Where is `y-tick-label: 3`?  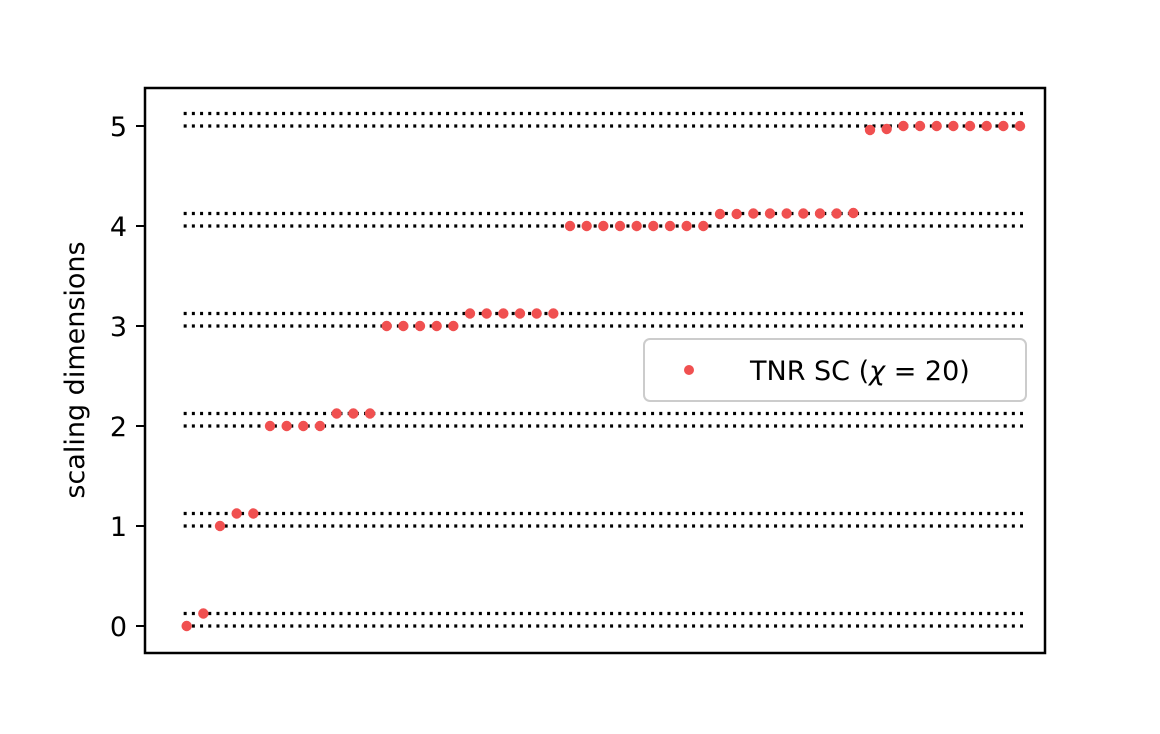
y-tick-label: 3 is located at coordinates (118, 327).